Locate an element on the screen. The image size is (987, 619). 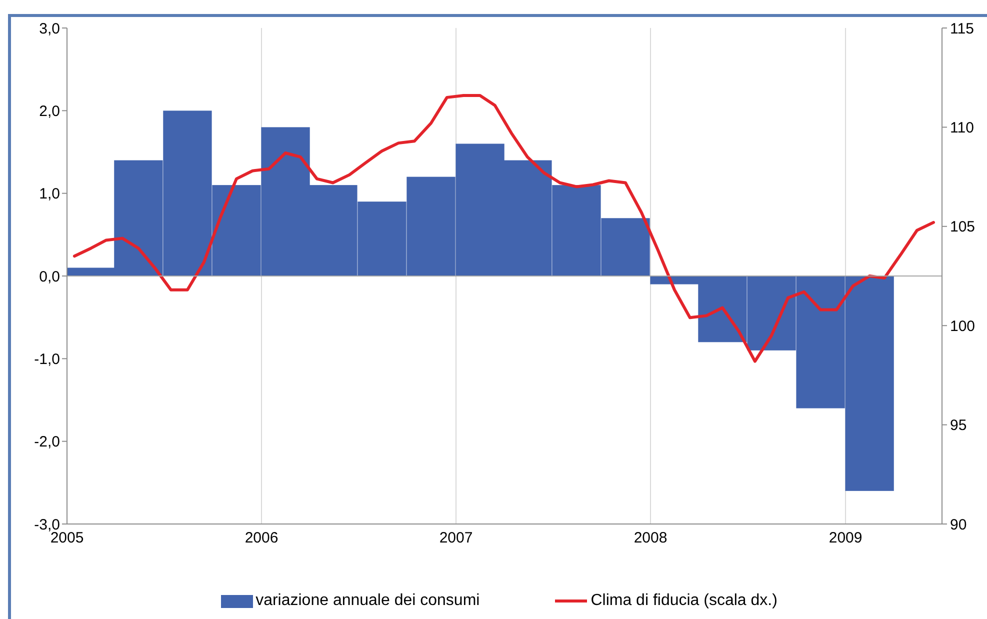
y2-tick-label: 110 is located at coordinates (962, 128).